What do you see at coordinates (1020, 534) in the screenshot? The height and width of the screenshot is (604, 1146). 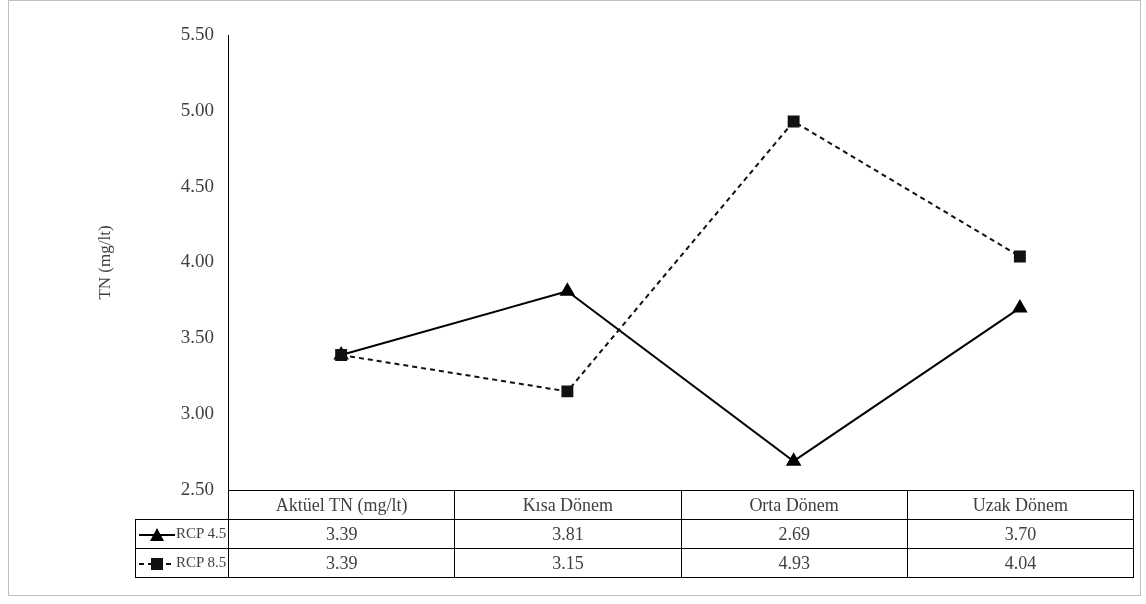 I see `data-label: 3.70` at bounding box center [1020, 534].